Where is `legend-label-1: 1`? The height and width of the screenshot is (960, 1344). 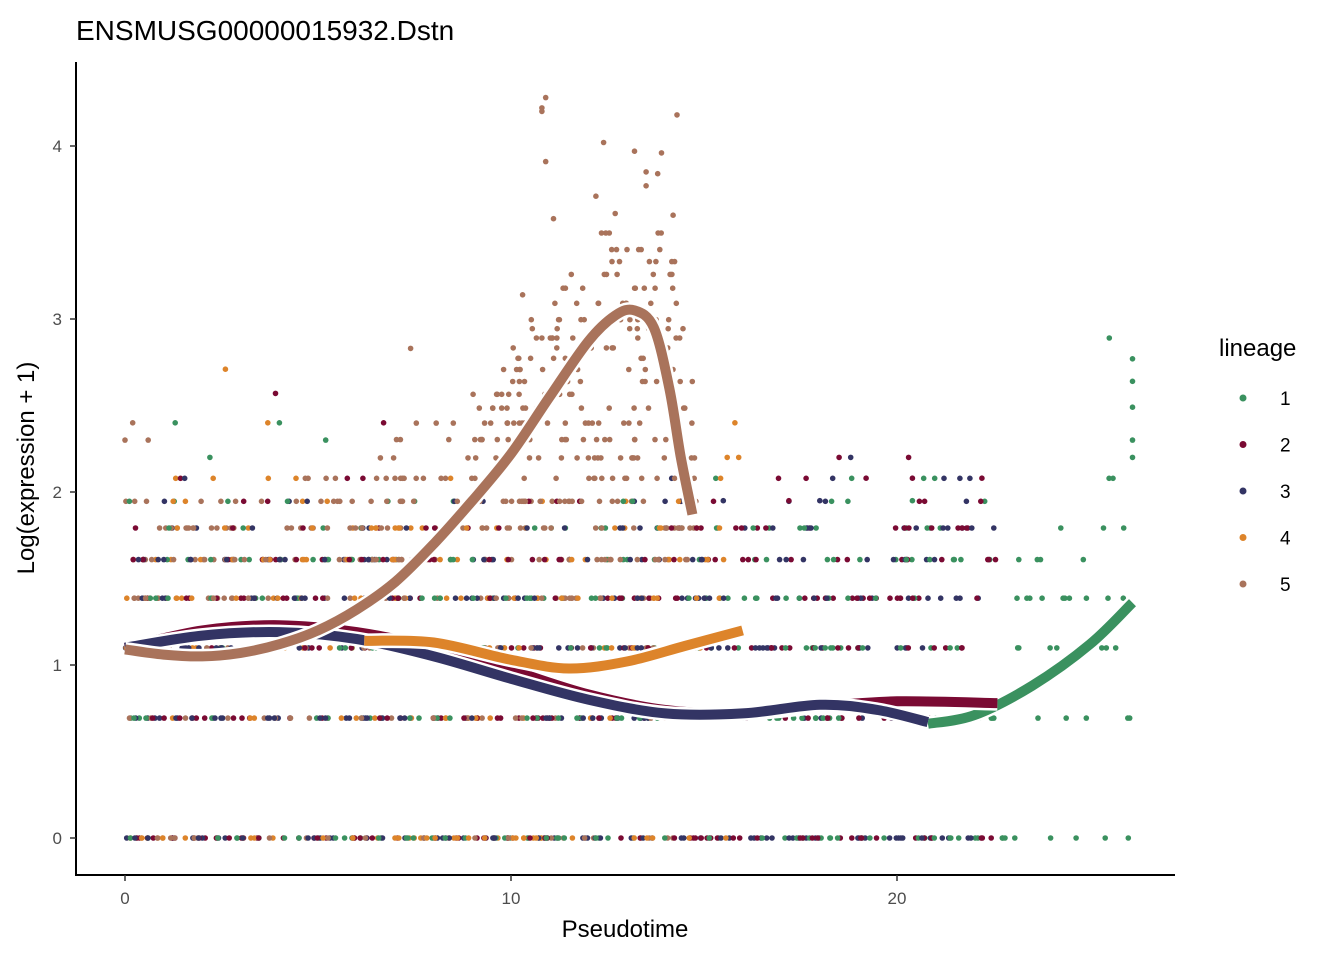 legend-label-1: 1 is located at coordinates (1285, 399).